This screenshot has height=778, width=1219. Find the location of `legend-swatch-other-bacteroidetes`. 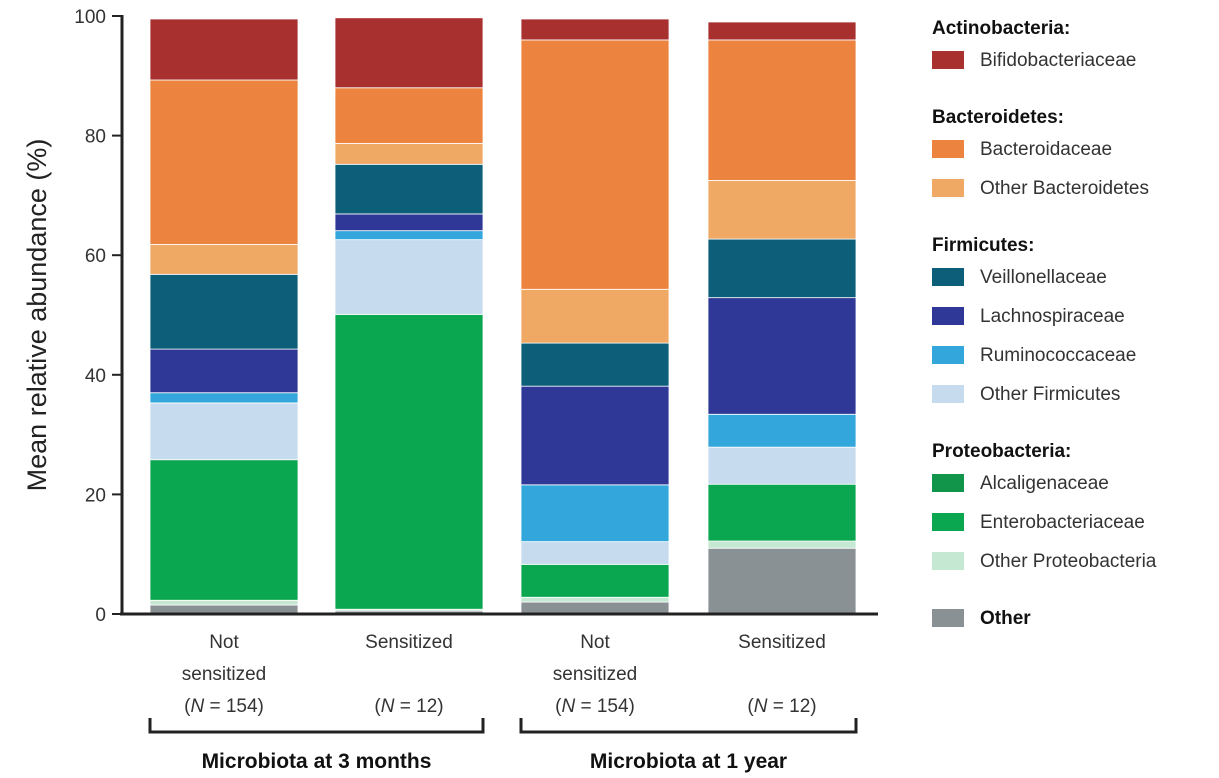

legend-swatch-other-bacteroidetes is located at coordinates (948, 188).